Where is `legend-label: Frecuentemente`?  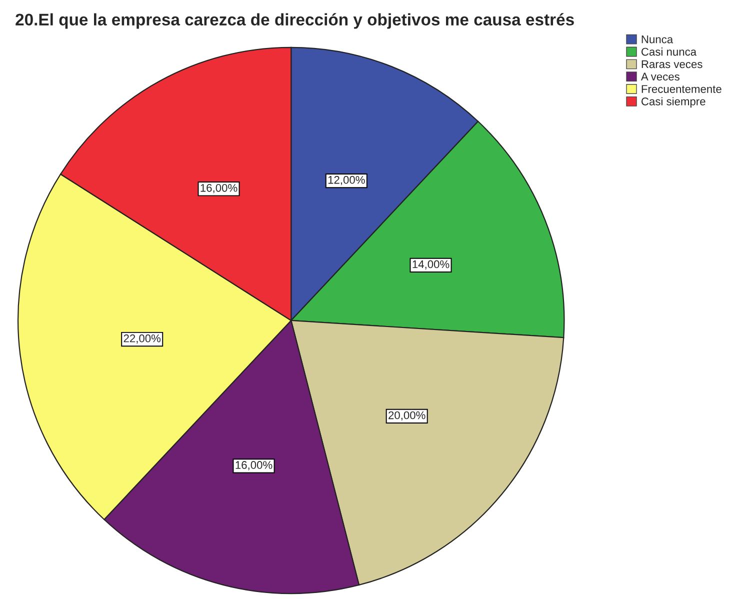
legend-label: Frecuentemente is located at coordinates (682, 89).